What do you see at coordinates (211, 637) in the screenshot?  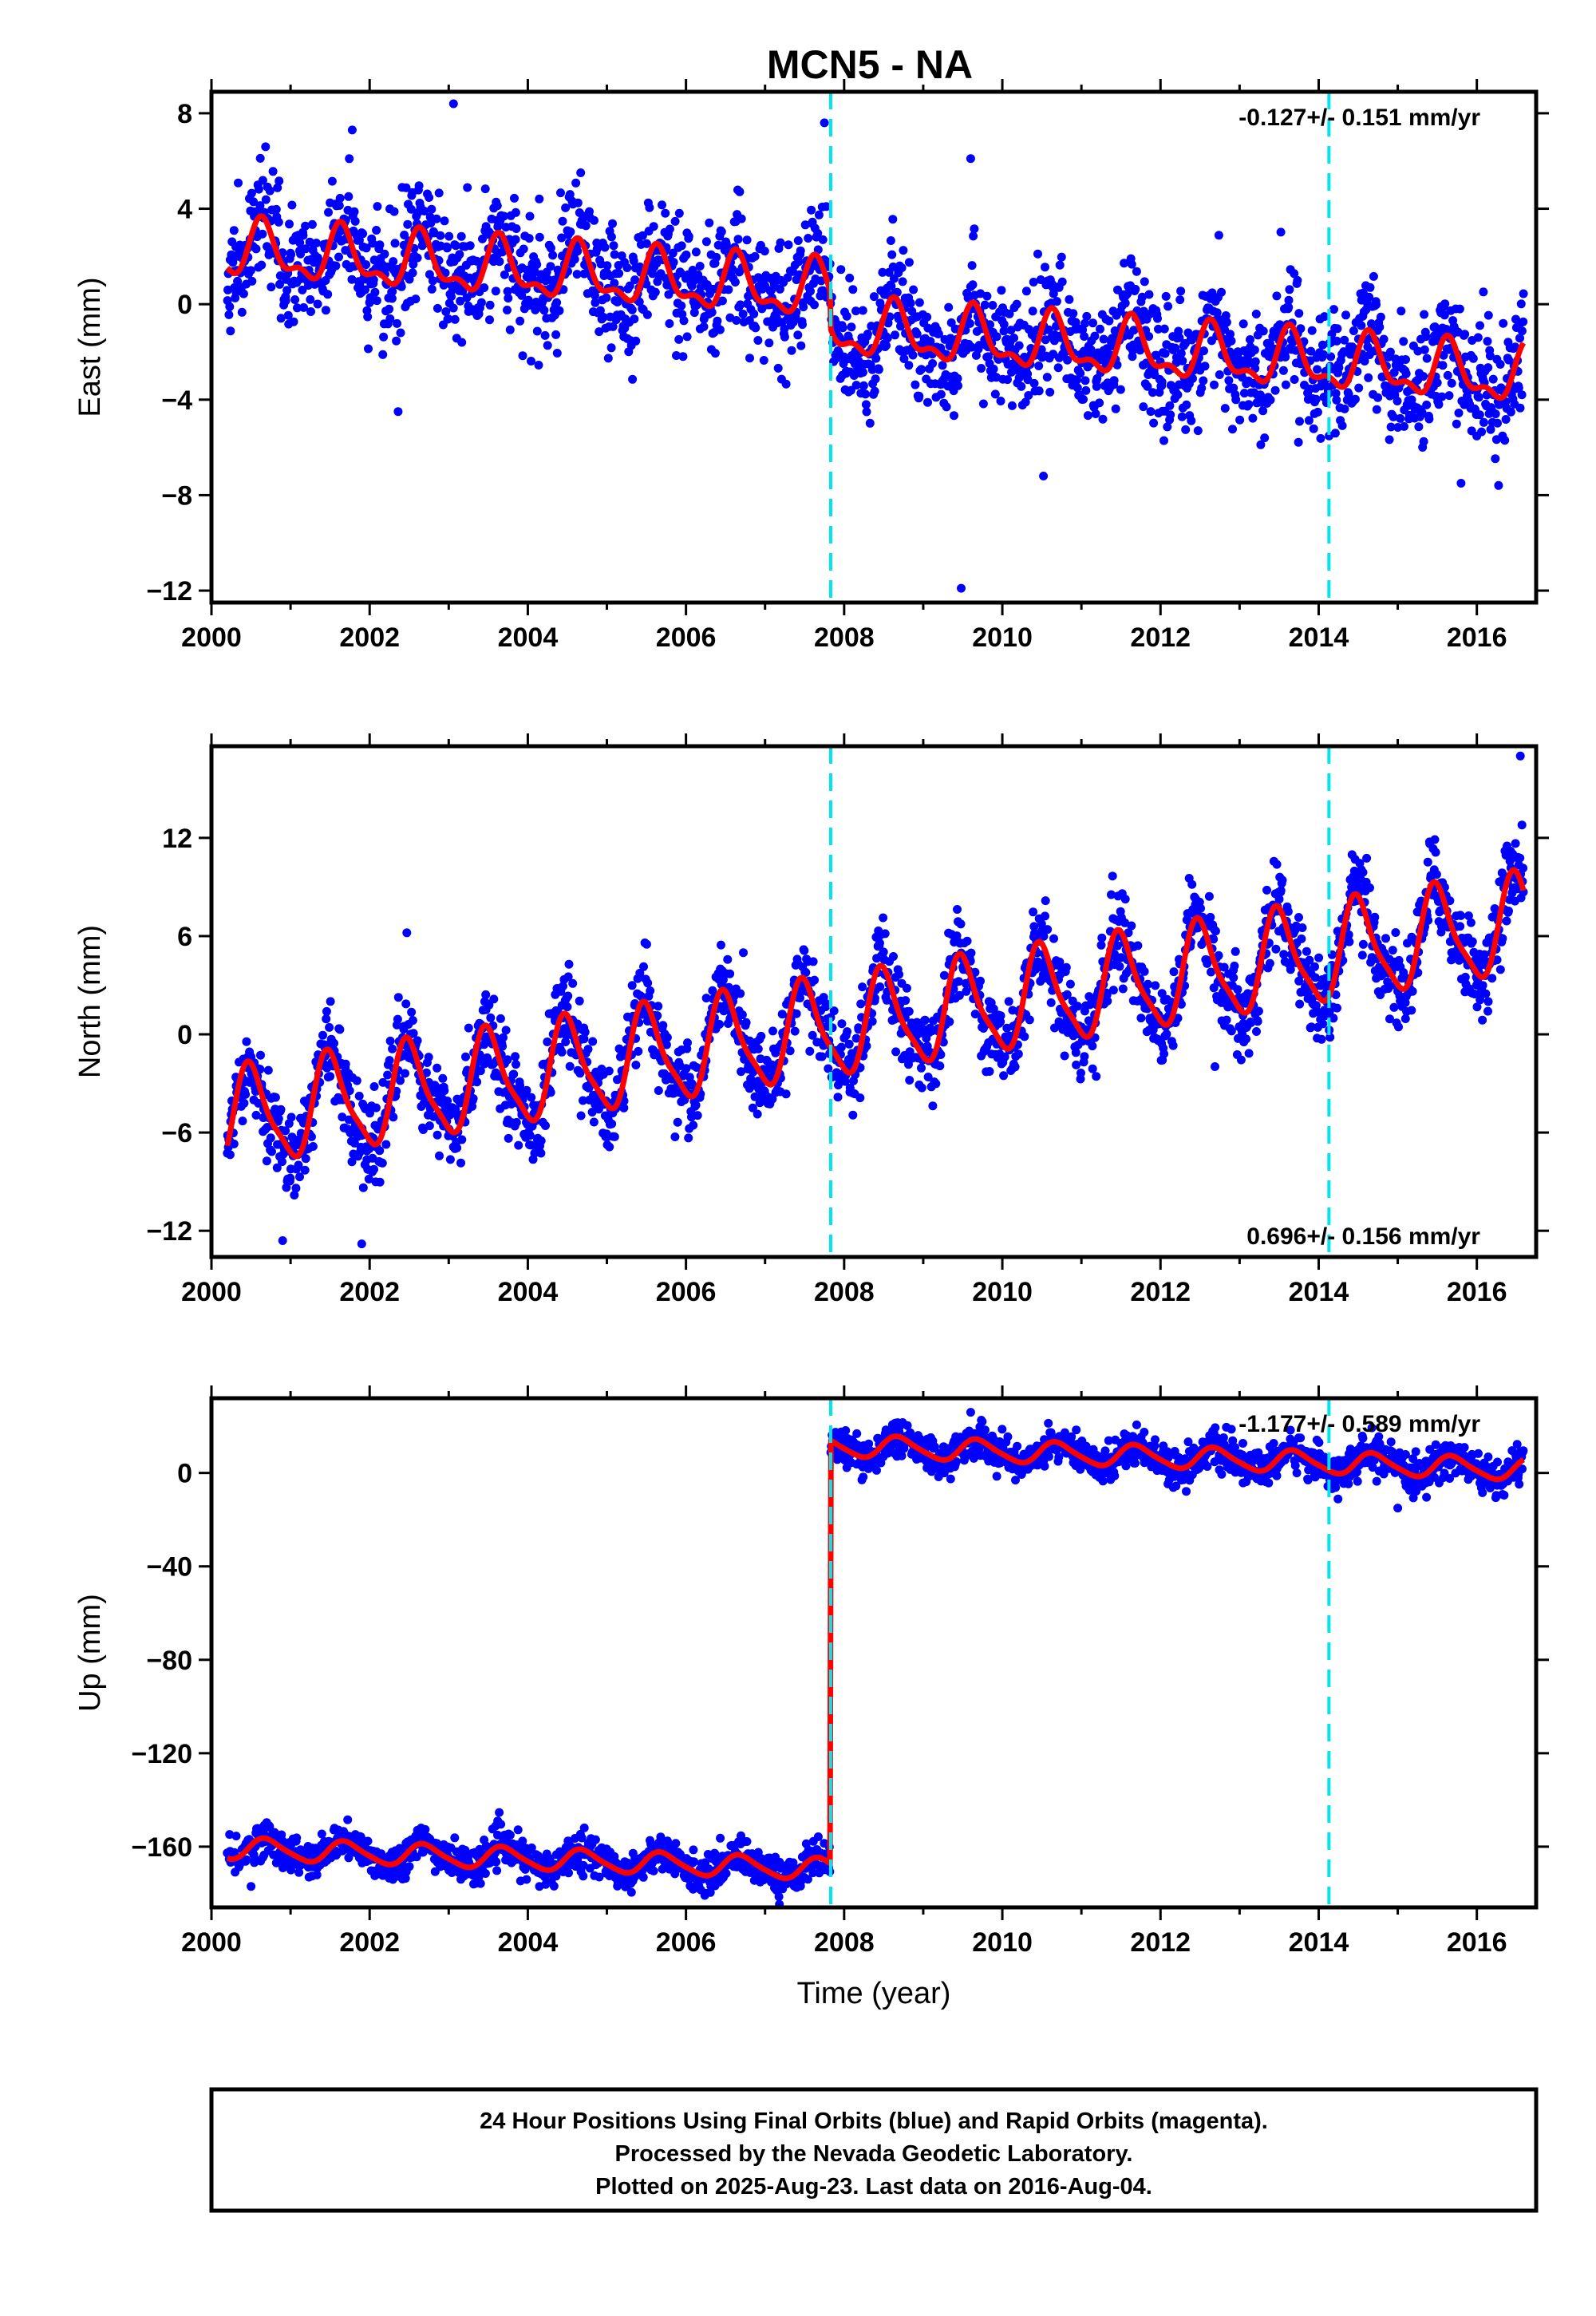 I see `x-tick-label: 2000` at bounding box center [211, 637].